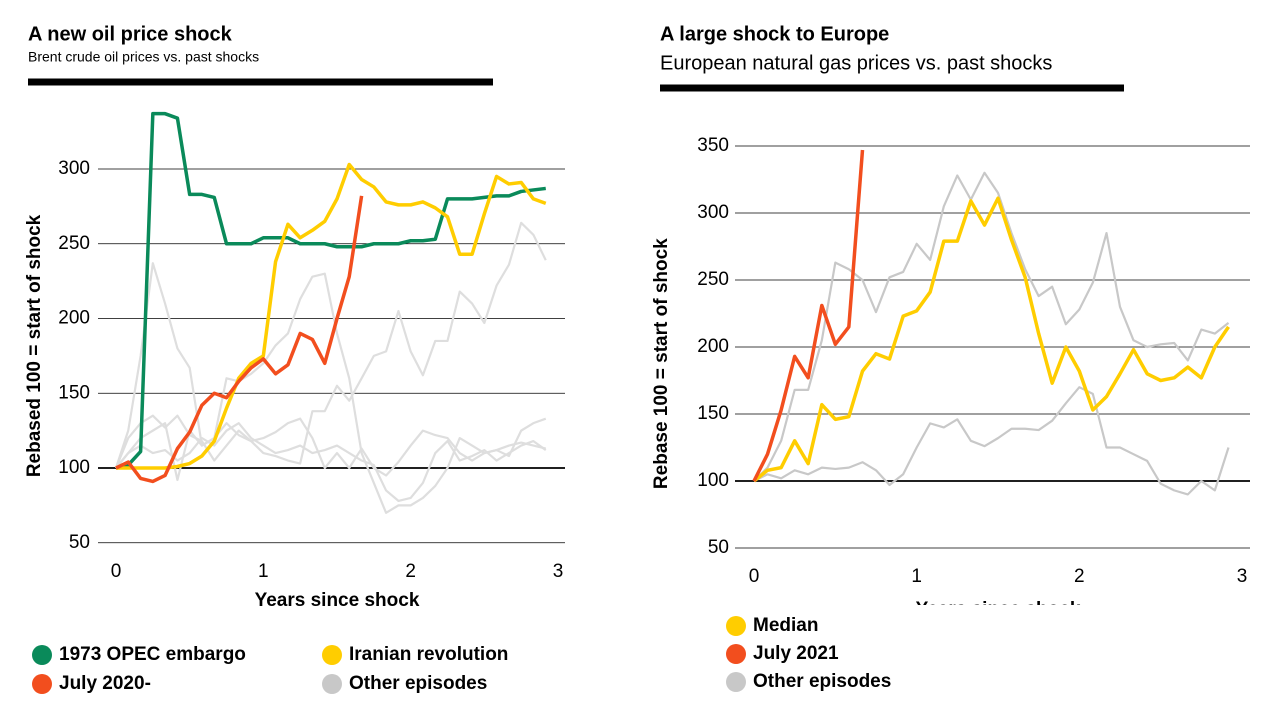  I want to click on legend-label: July 2020-, so click(105, 683).